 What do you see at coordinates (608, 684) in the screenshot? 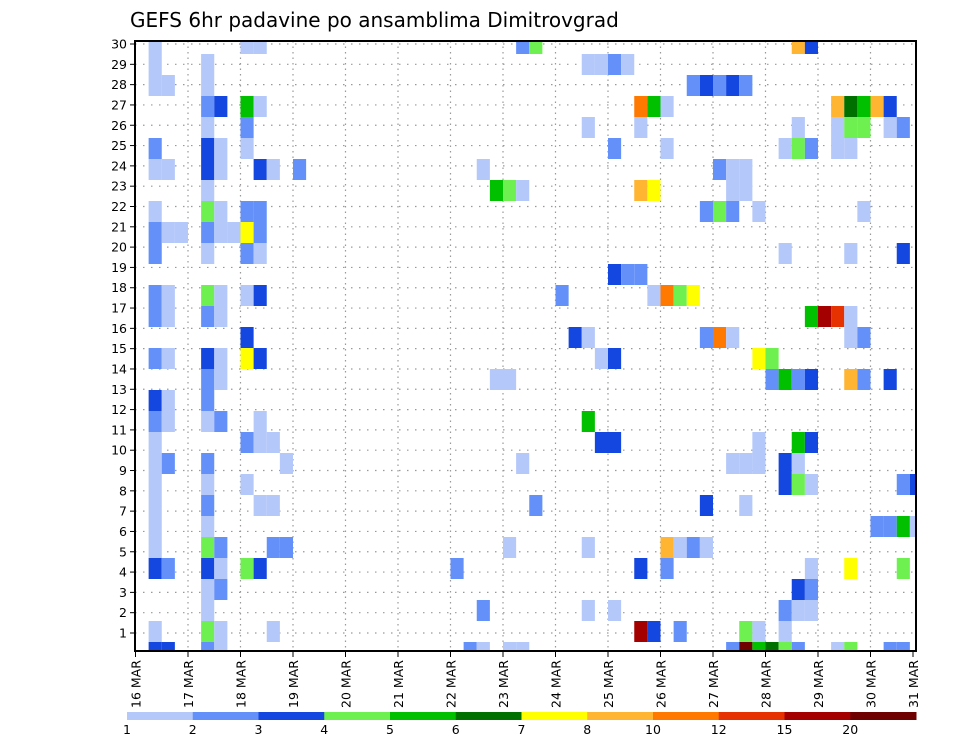
I see `x-tick-label: 25 MAR` at bounding box center [608, 684].